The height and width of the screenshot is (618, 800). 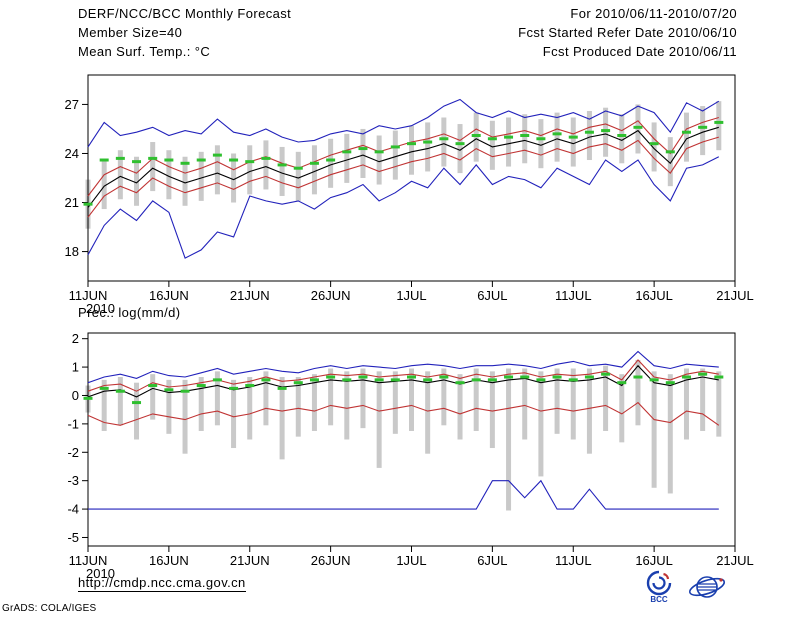 I want to click on y-tick-label: 24, so click(x=72, y=153).